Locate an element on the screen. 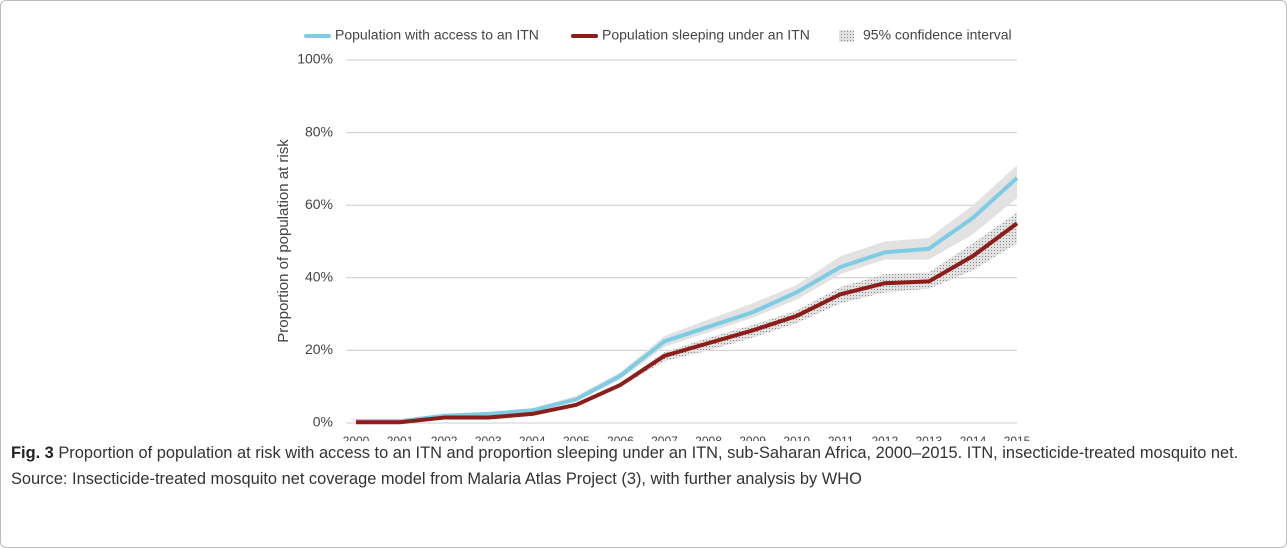  x-tick-label: 2000 is located at coordinates (356, 437).